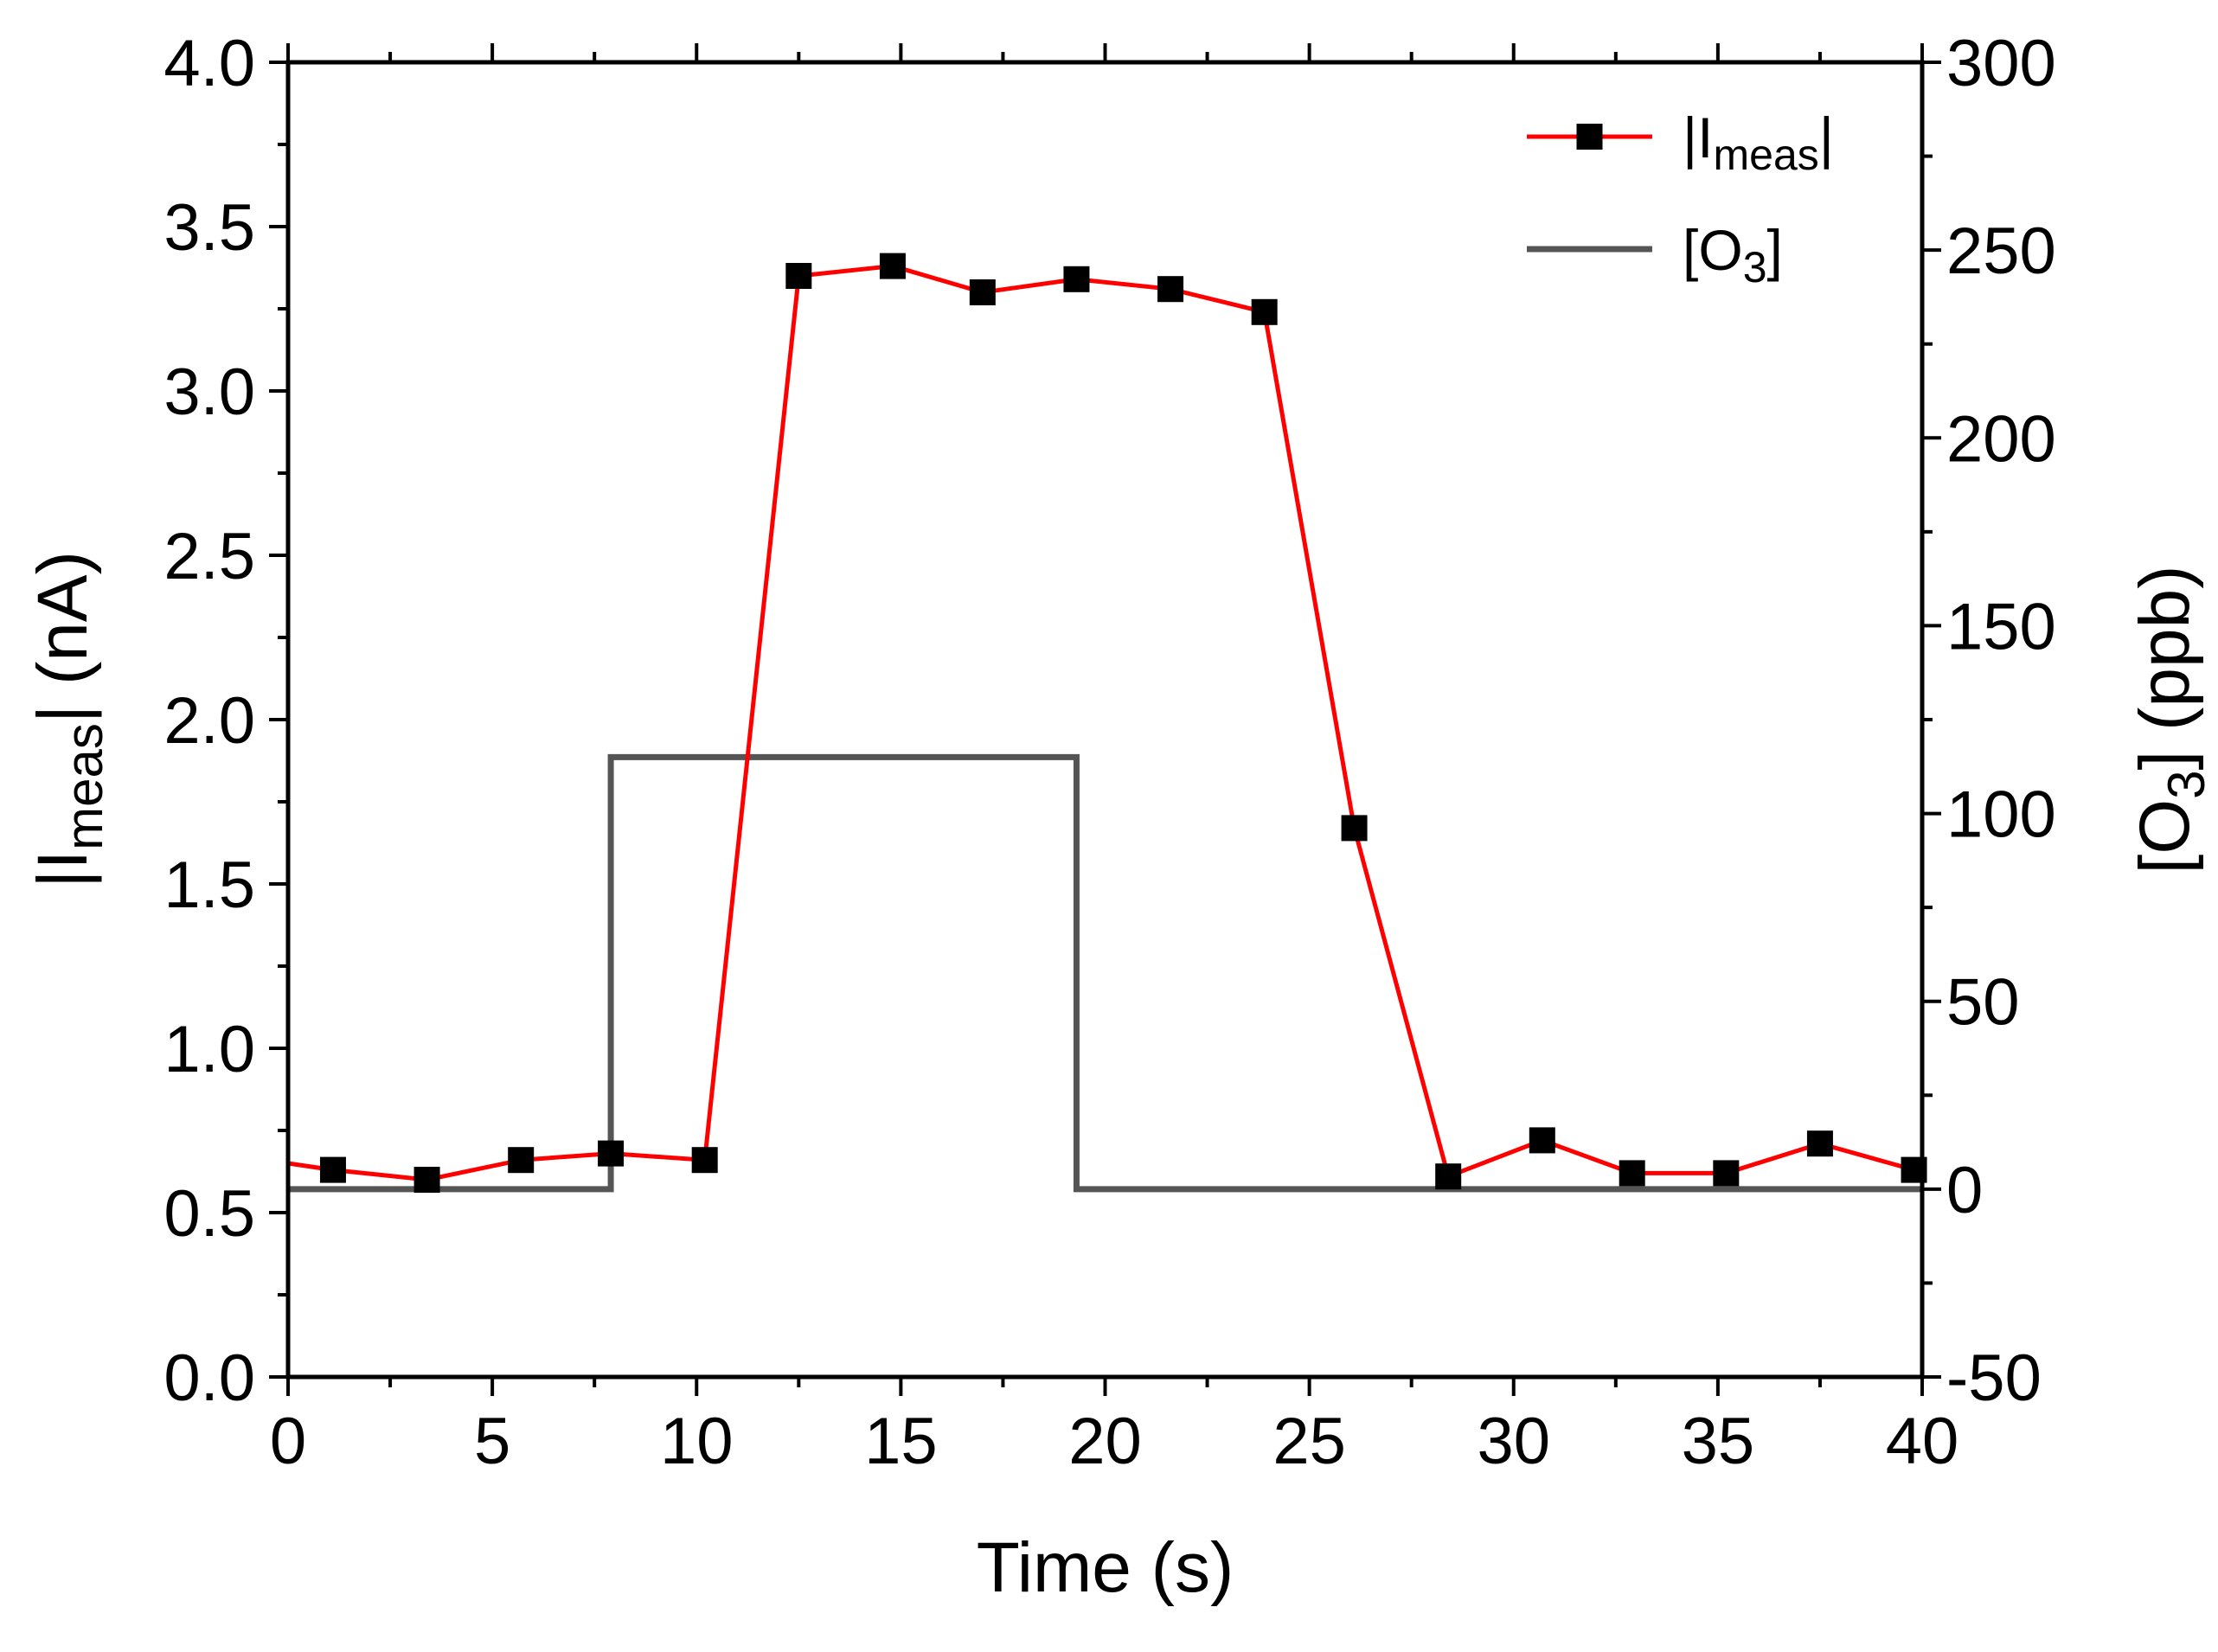  What do you see at coordinates (68, 719) in the screenshot?
I see `y-axis-left-title: |Imeas| (nA)` at bounding box center [68, 719].